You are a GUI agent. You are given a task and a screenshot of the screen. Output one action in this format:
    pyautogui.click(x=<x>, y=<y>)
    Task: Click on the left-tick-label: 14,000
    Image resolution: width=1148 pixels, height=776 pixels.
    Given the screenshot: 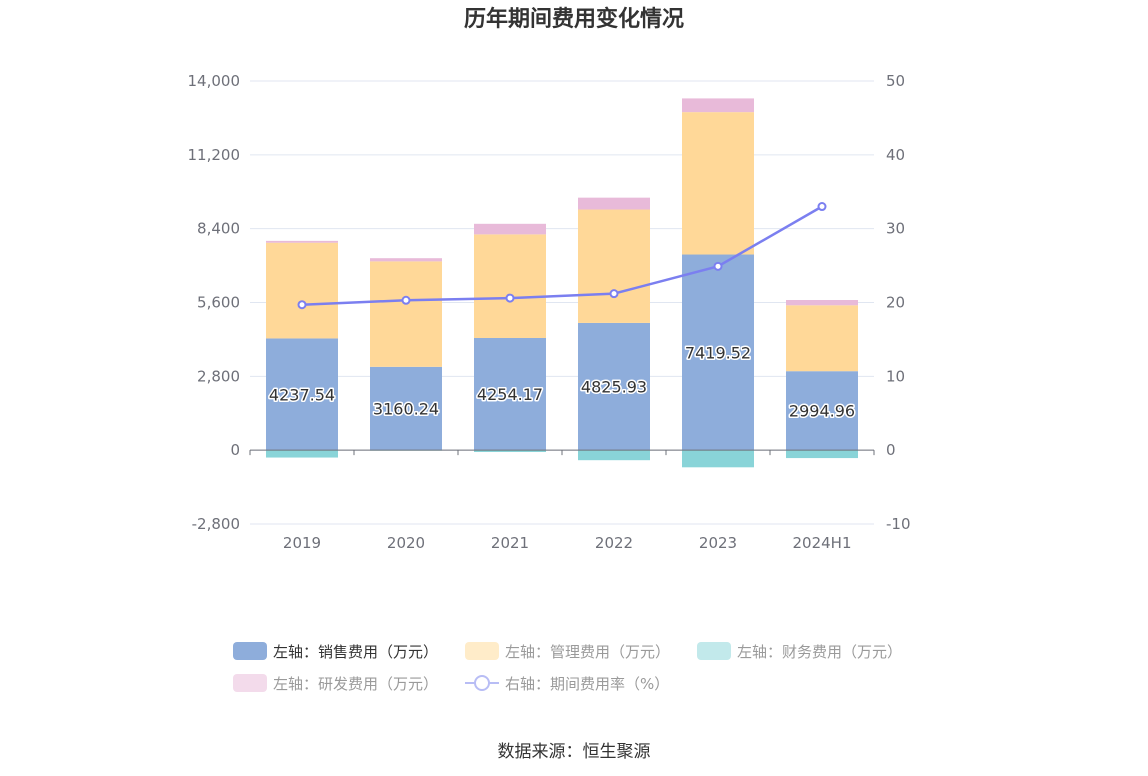 What is the action you would take?
    pyautogui.click(x=214, y=81)
    